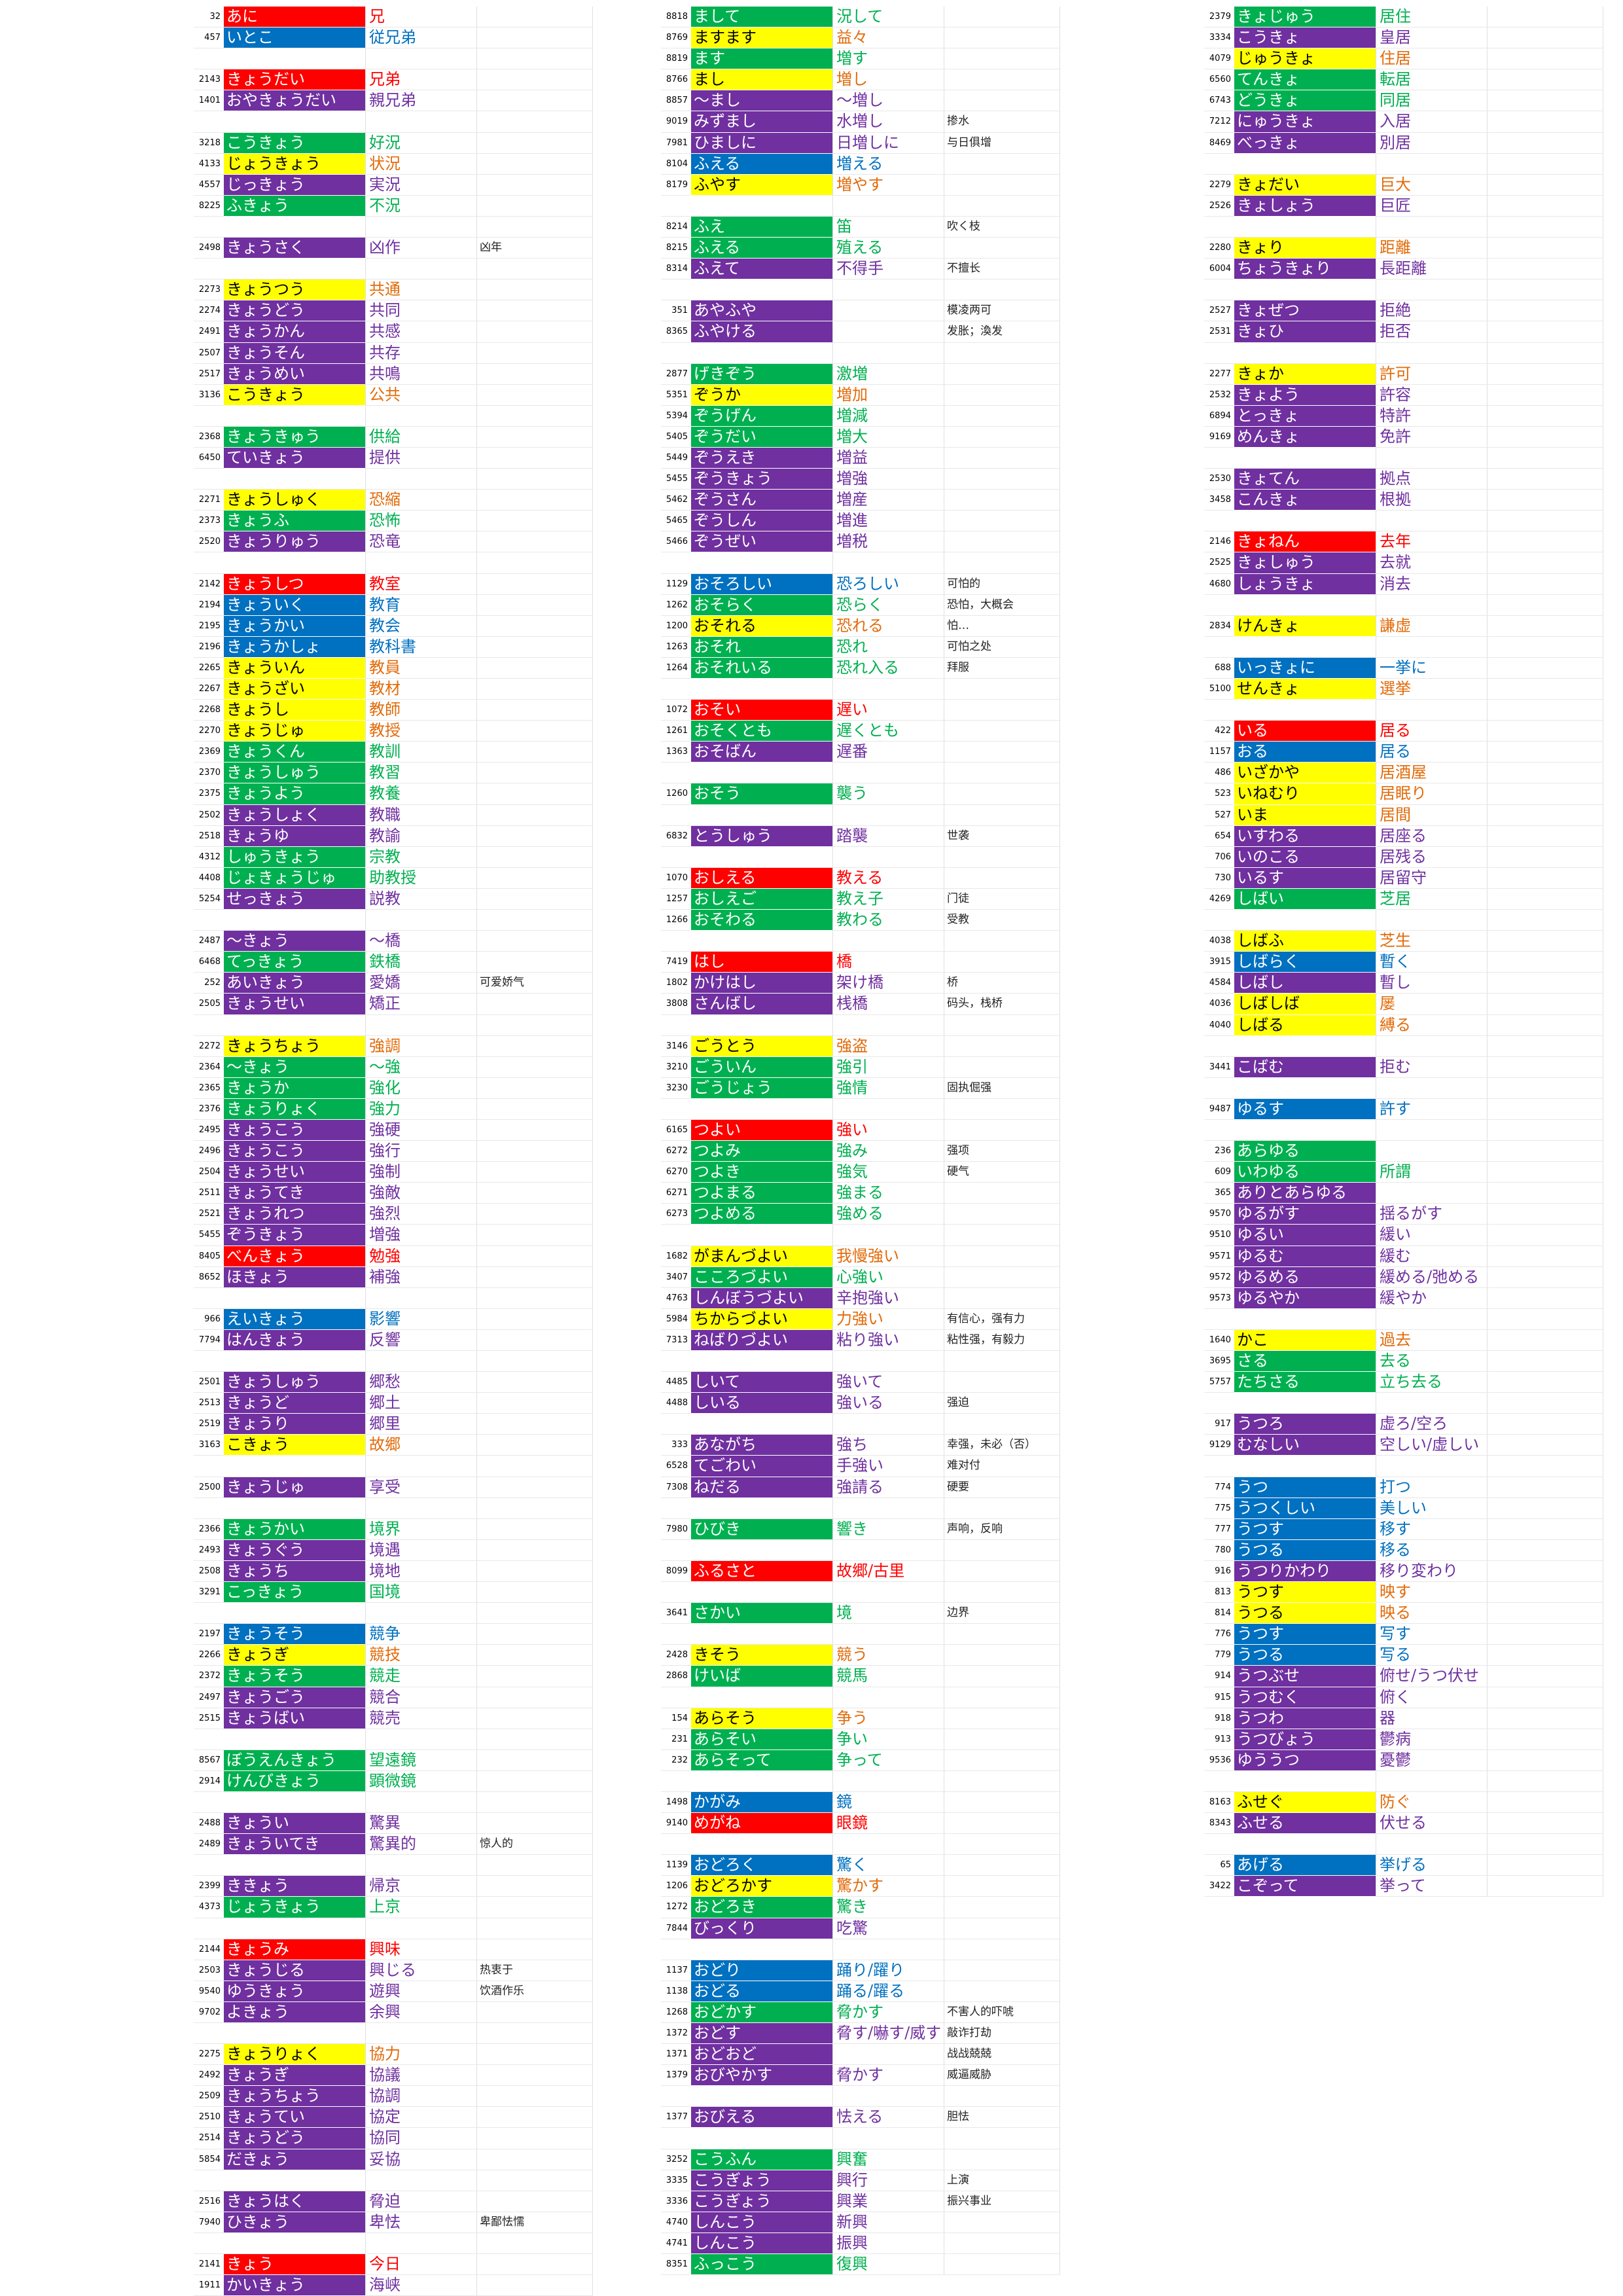 This screenshot has height=2296, width=1623. What do you see at coordinates (761, 1760) in the screenshot?
I see `kana-reading: あらそって` at bounding box center [761, 1760].